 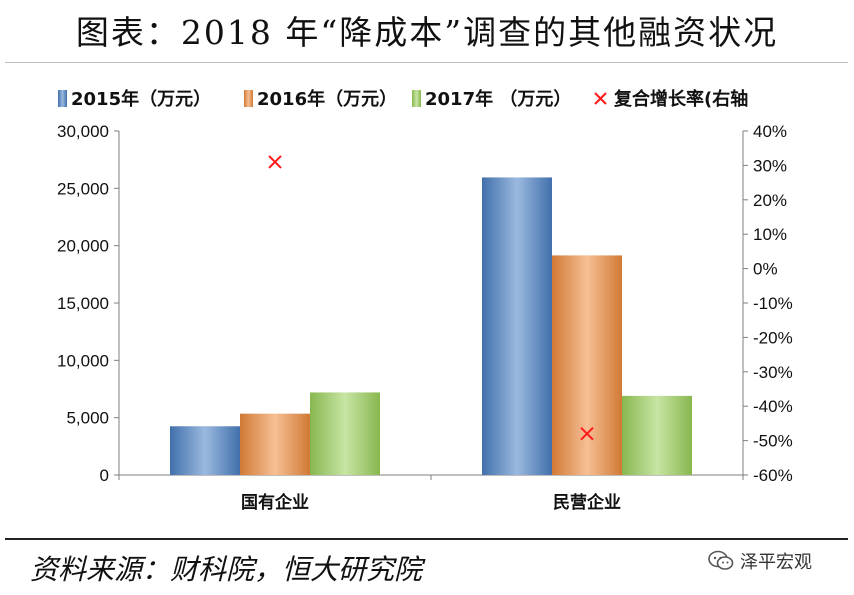 I want to click on y-tick-label-right: 20%, so click(x=770, y=200).